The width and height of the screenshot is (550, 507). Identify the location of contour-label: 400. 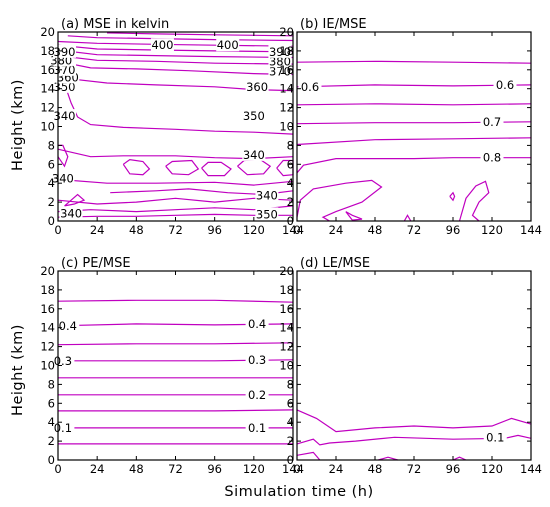
(162, 45).